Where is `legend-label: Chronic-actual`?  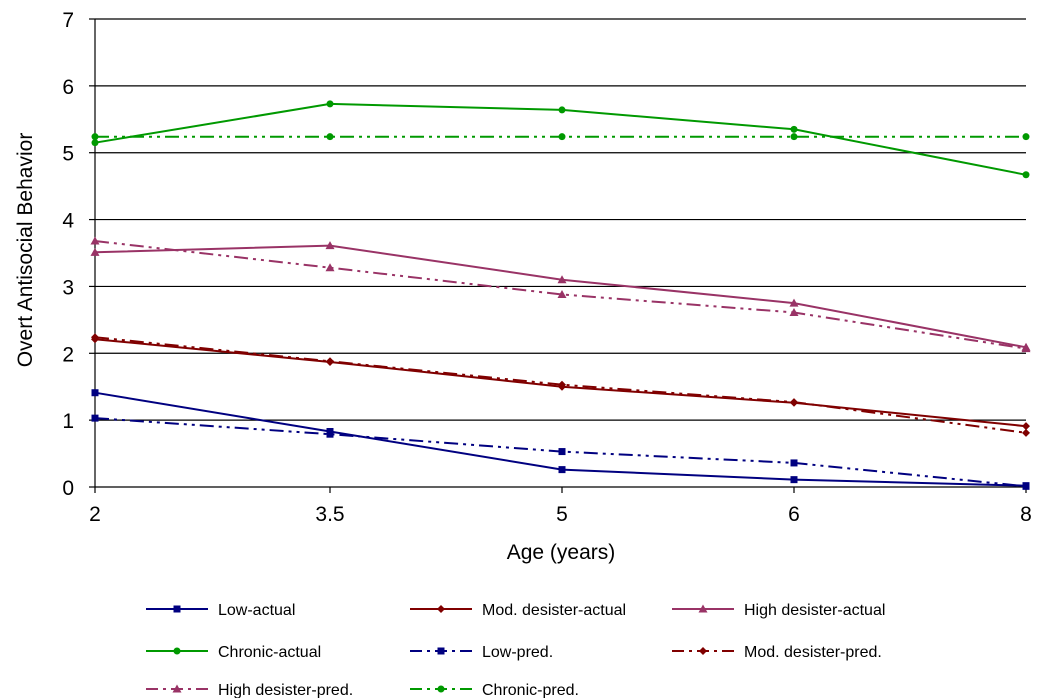 legend-label: Chronic-actual is located at coordinates (269, 652).